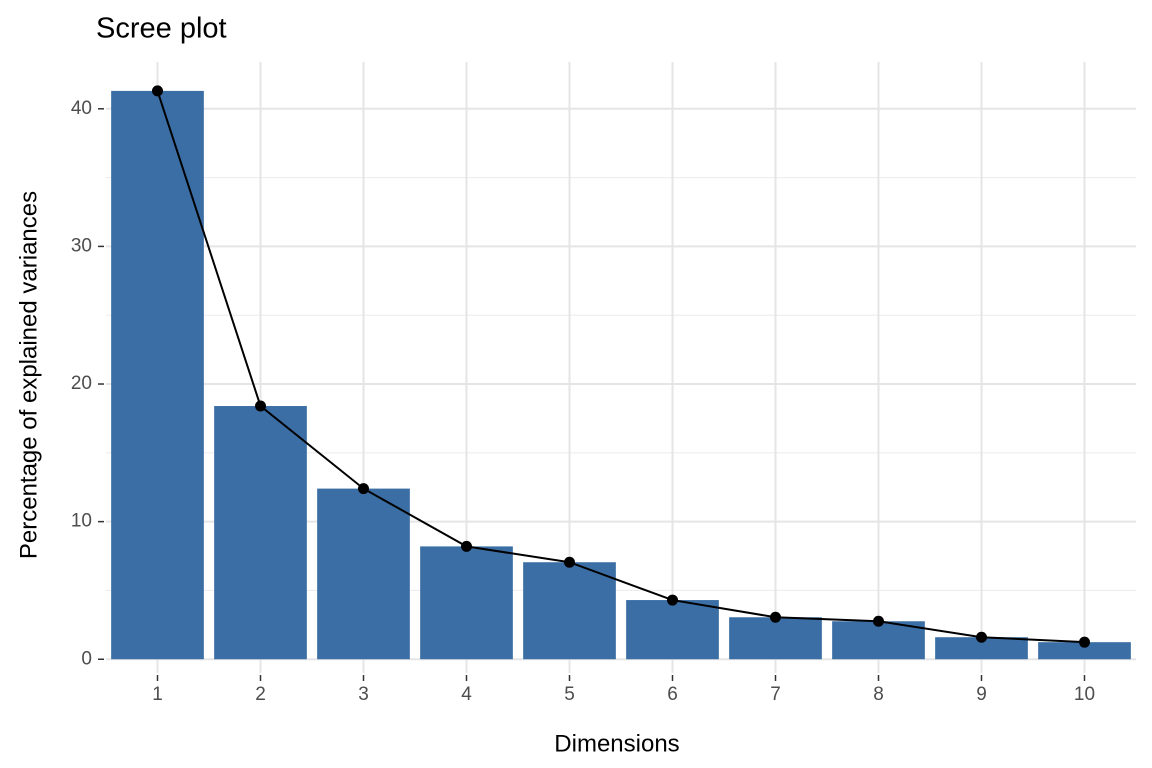 The height and width of the screenshot is (768, 1152). I want to click on x-tick-label: 8, so click(878, 694).